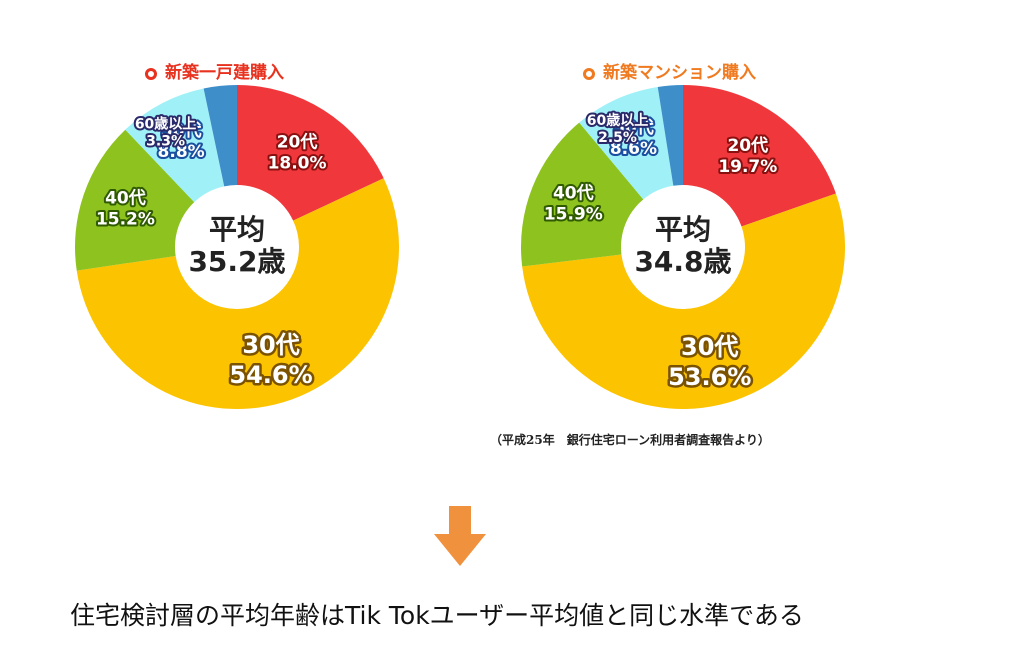 The height and width of the screenshot is (664, 1016). I want to click on center-average-value: 34.8歳, so click(682, 261).